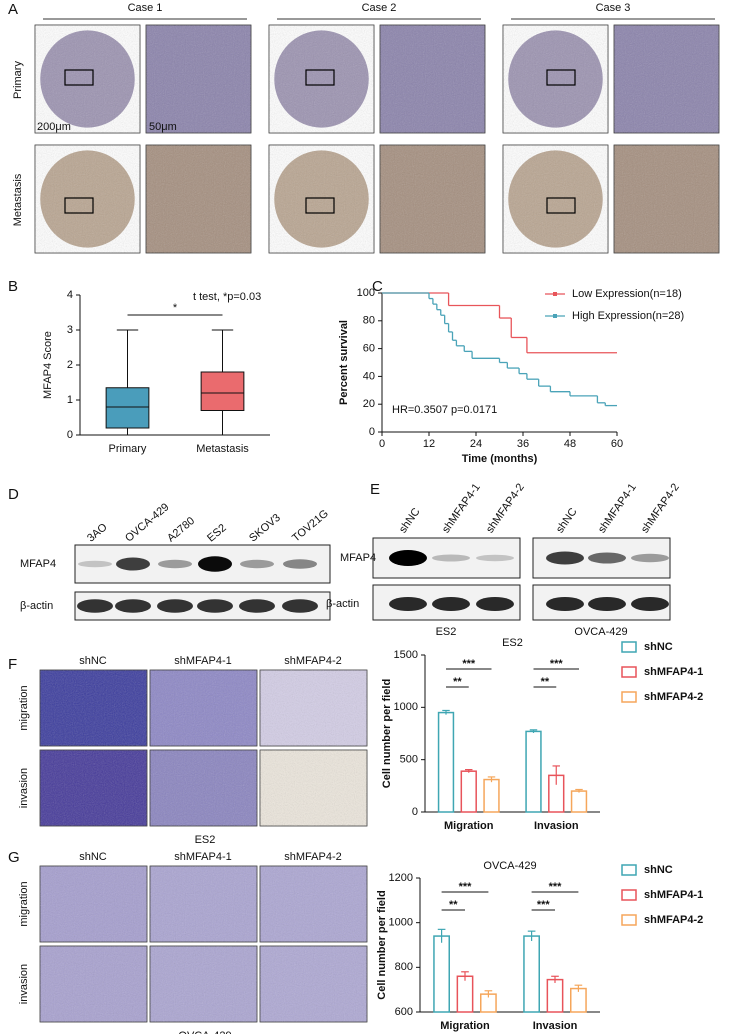 The width and height of the screenshot is (729, 1034). What do you see at coordinates (18, 80) in the screenshot?
I see `row-label: Primary` at bounding box center [18, 80].